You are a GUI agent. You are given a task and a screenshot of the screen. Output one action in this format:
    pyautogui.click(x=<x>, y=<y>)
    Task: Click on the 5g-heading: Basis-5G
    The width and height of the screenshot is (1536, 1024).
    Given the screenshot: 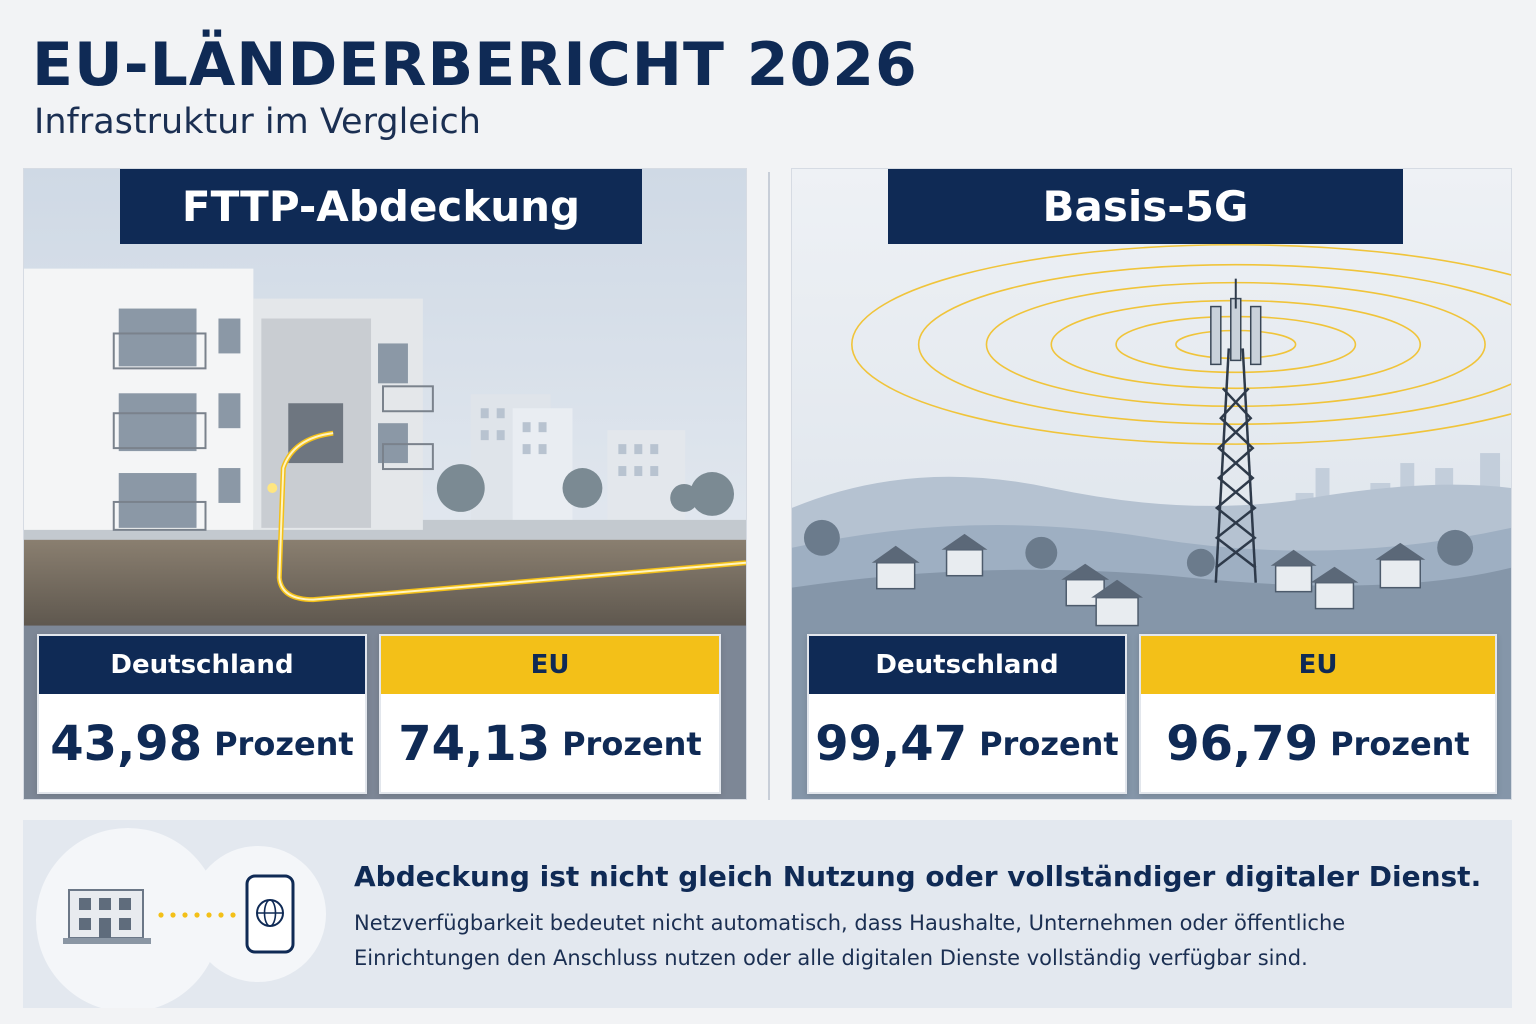 What is the action you would take?
    pyautogui.click(x=1145, y=206)
    